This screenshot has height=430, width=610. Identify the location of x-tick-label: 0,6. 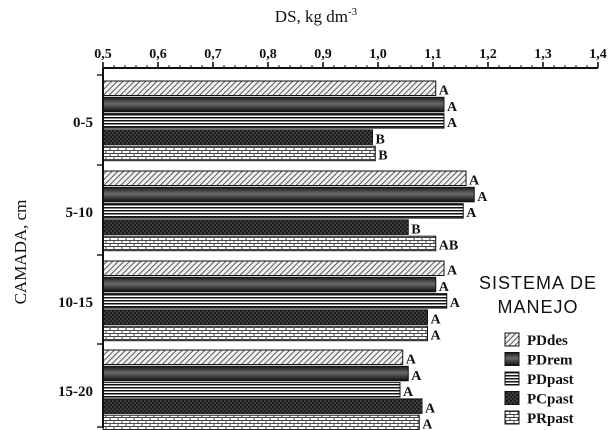
(158, 54).